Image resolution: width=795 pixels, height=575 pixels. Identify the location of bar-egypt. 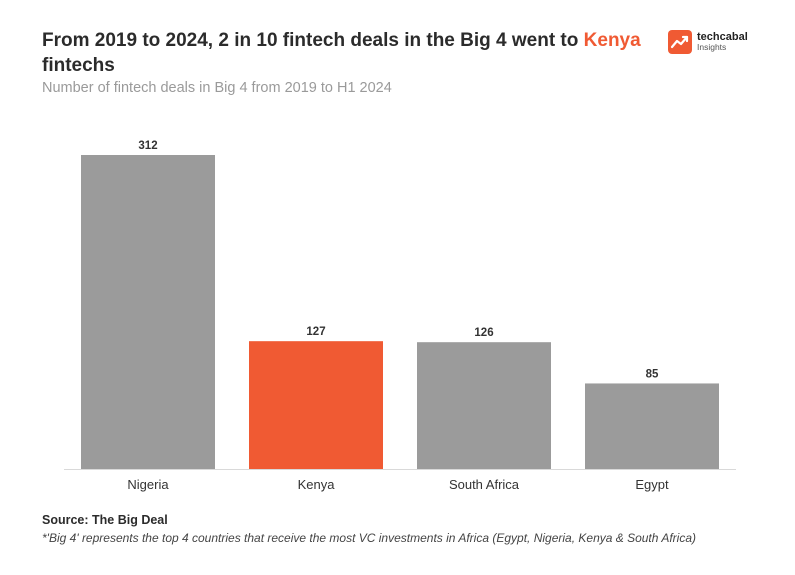
(652, 426).